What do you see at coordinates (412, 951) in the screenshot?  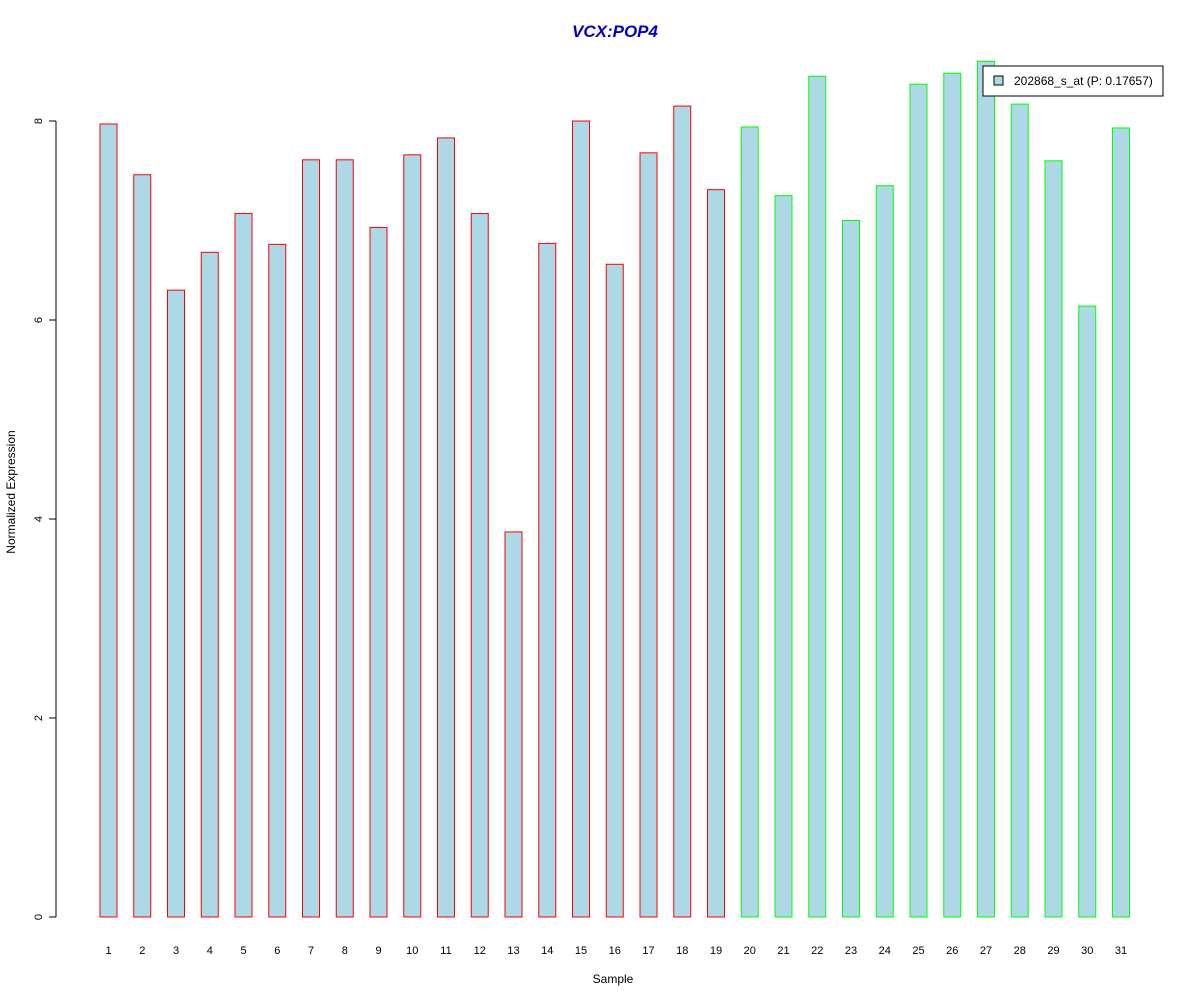 I see `x-tick-label: 10` at bounding box center [412, 951].